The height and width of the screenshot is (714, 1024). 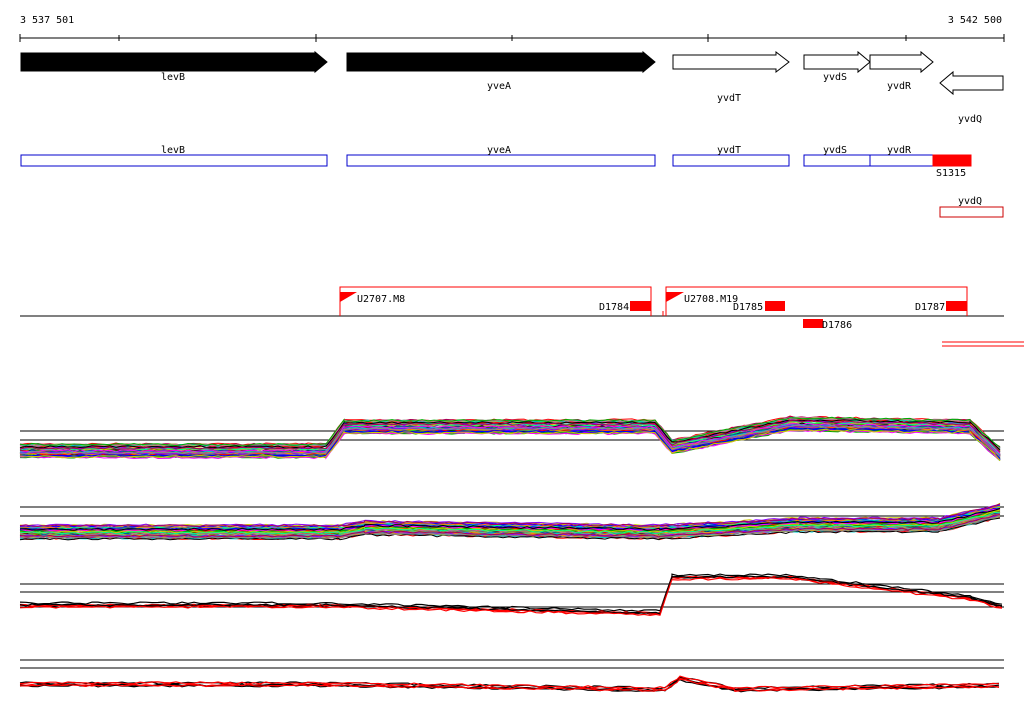 I want to click on s-feature-block, so click(x=952, y=160).